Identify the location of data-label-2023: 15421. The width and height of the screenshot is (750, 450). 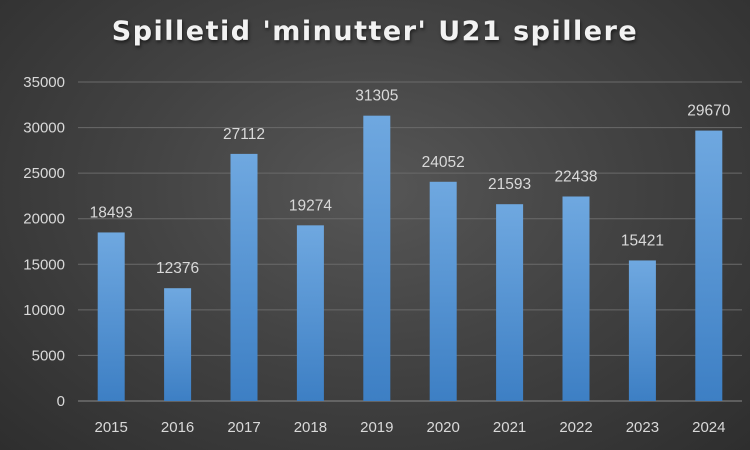
(642, 240).